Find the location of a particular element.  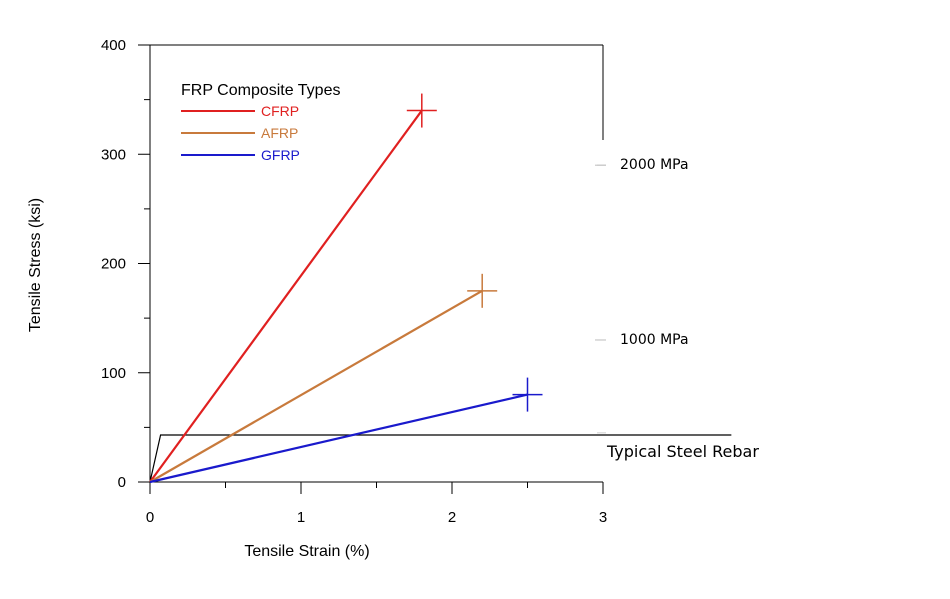

series-line-gfrp is located at coordinates (338, 438).